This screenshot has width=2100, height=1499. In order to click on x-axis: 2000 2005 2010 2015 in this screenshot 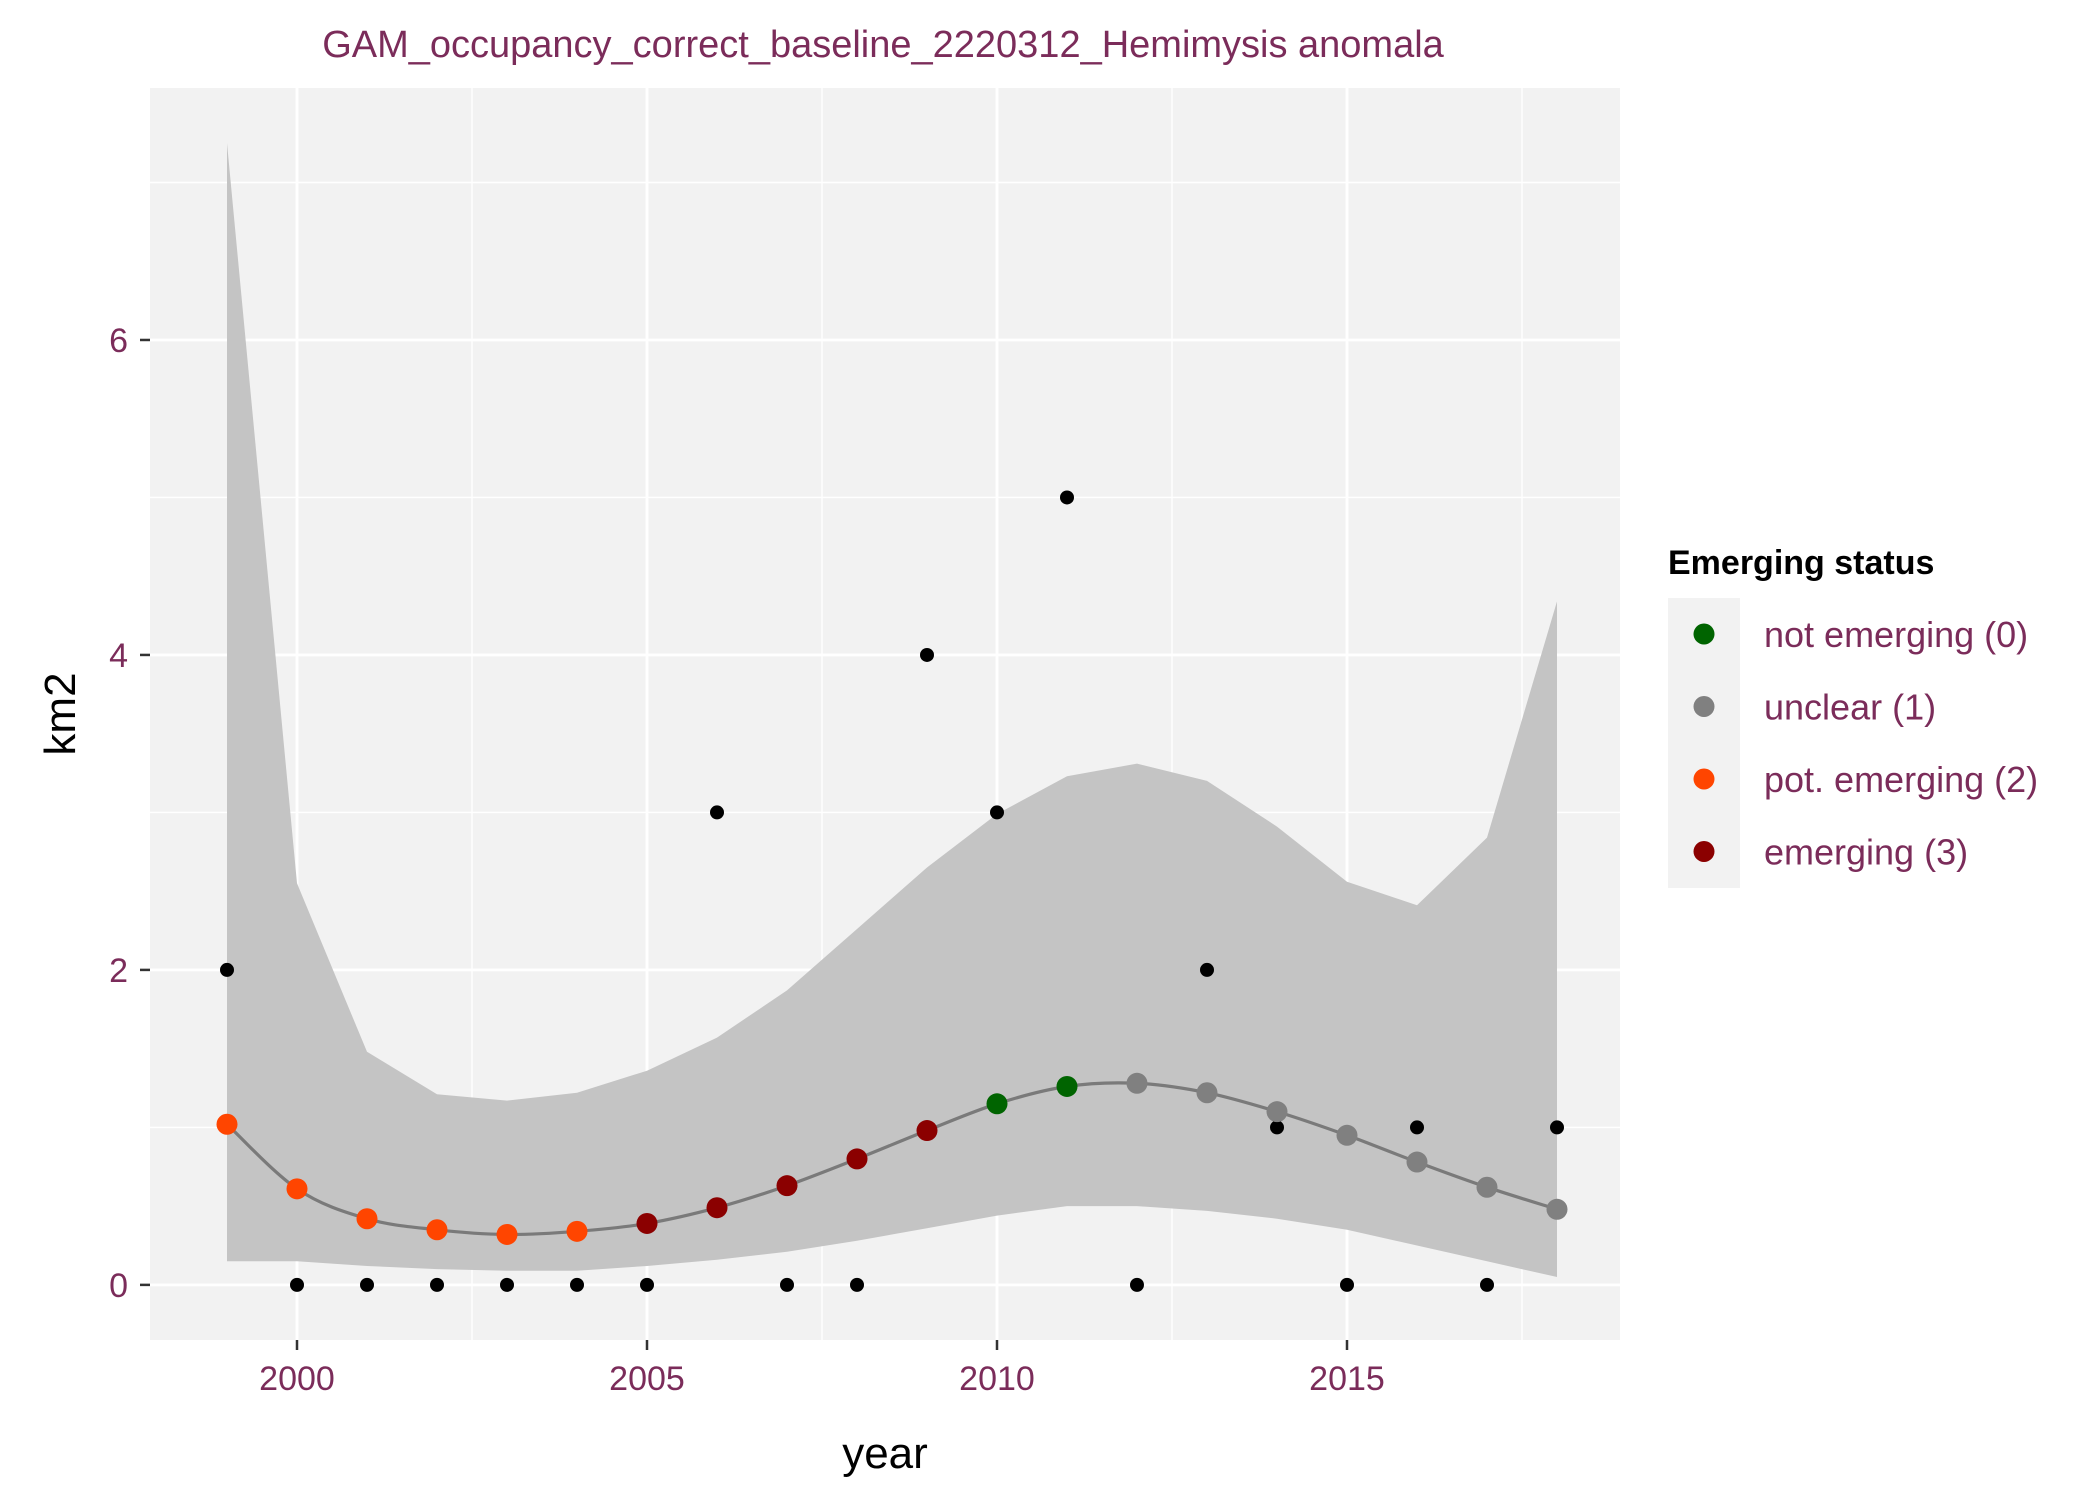, I will do `click(822, 1369)`.